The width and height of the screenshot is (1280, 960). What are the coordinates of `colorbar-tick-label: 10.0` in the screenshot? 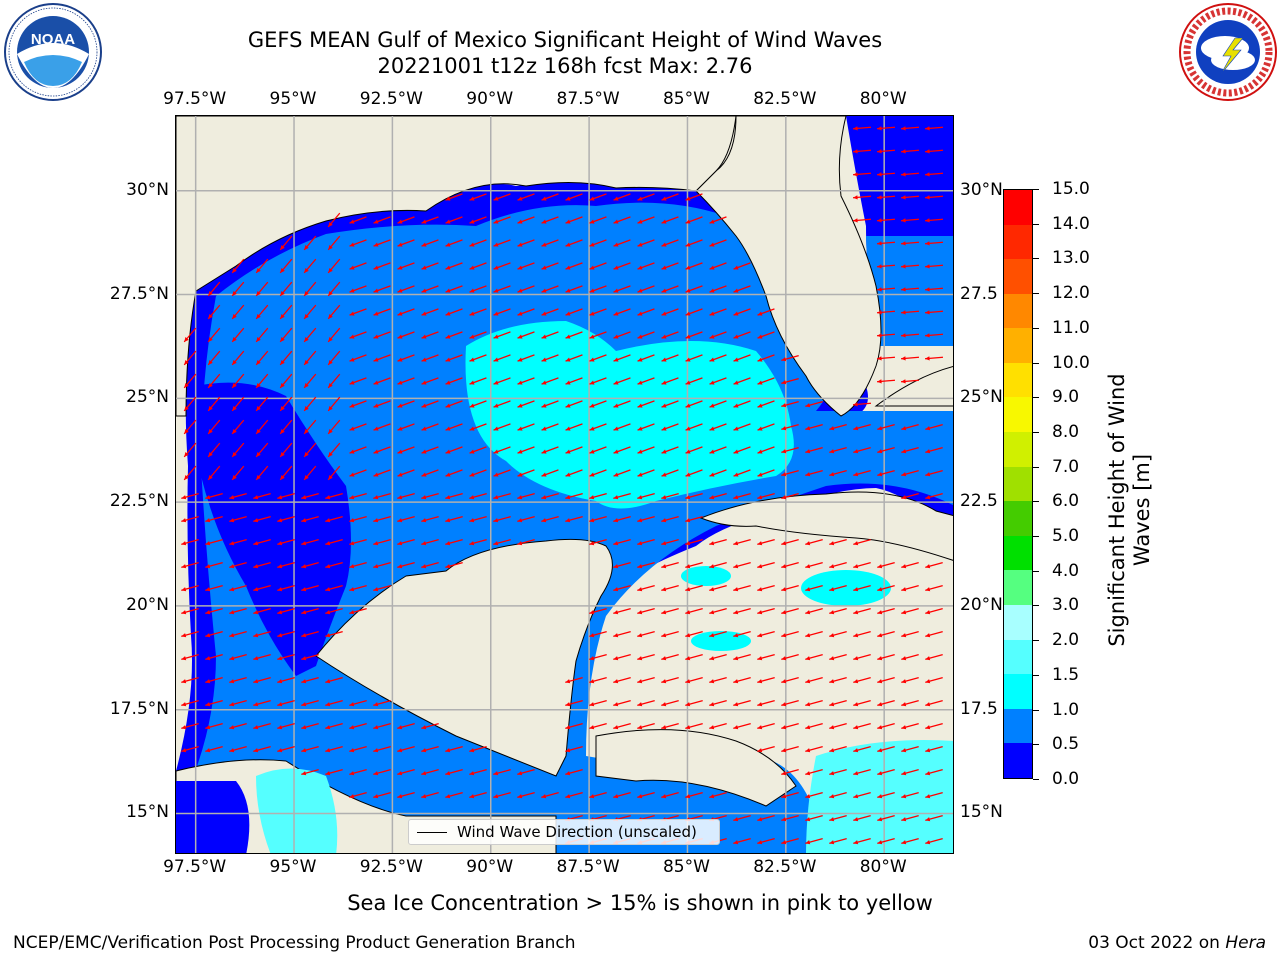 It's located at (1061, 362).